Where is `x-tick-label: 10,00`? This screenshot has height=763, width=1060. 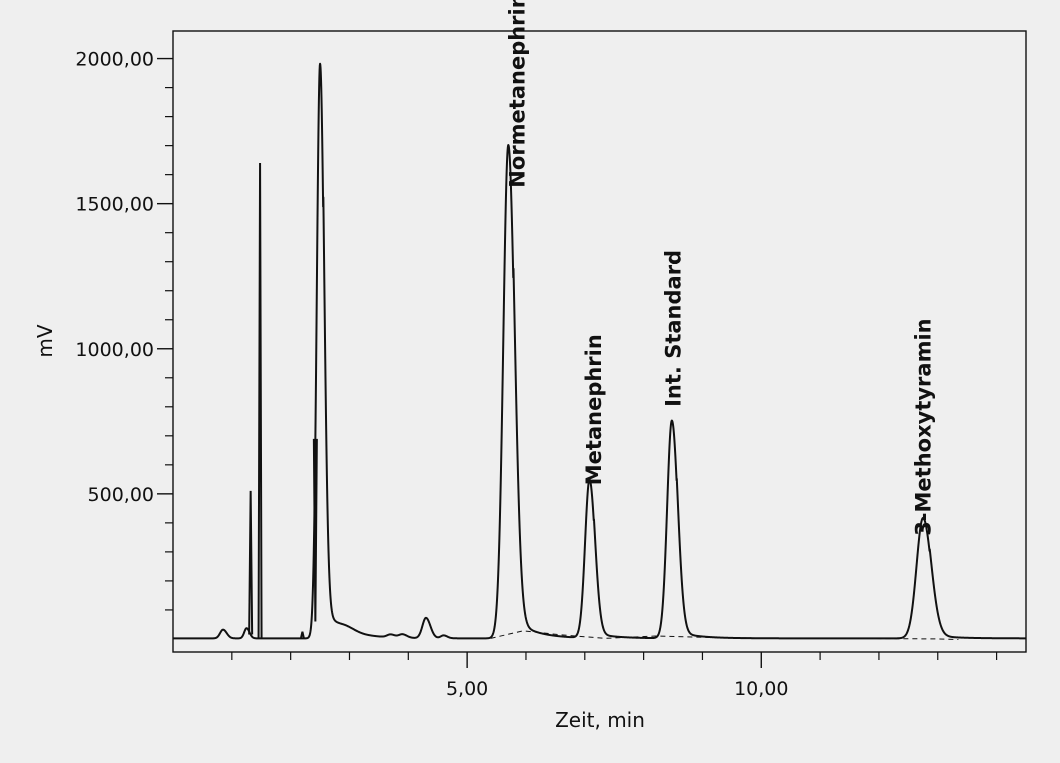 x-tick-label: 10,00 is located at coordinates (761, 689).